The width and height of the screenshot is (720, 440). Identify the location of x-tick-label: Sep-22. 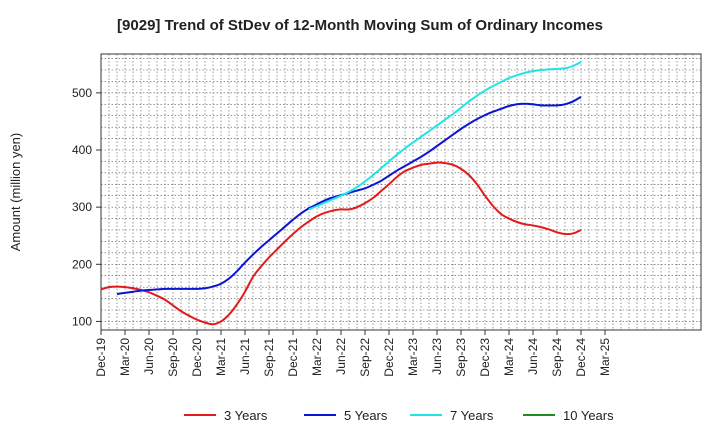
(365, 357).